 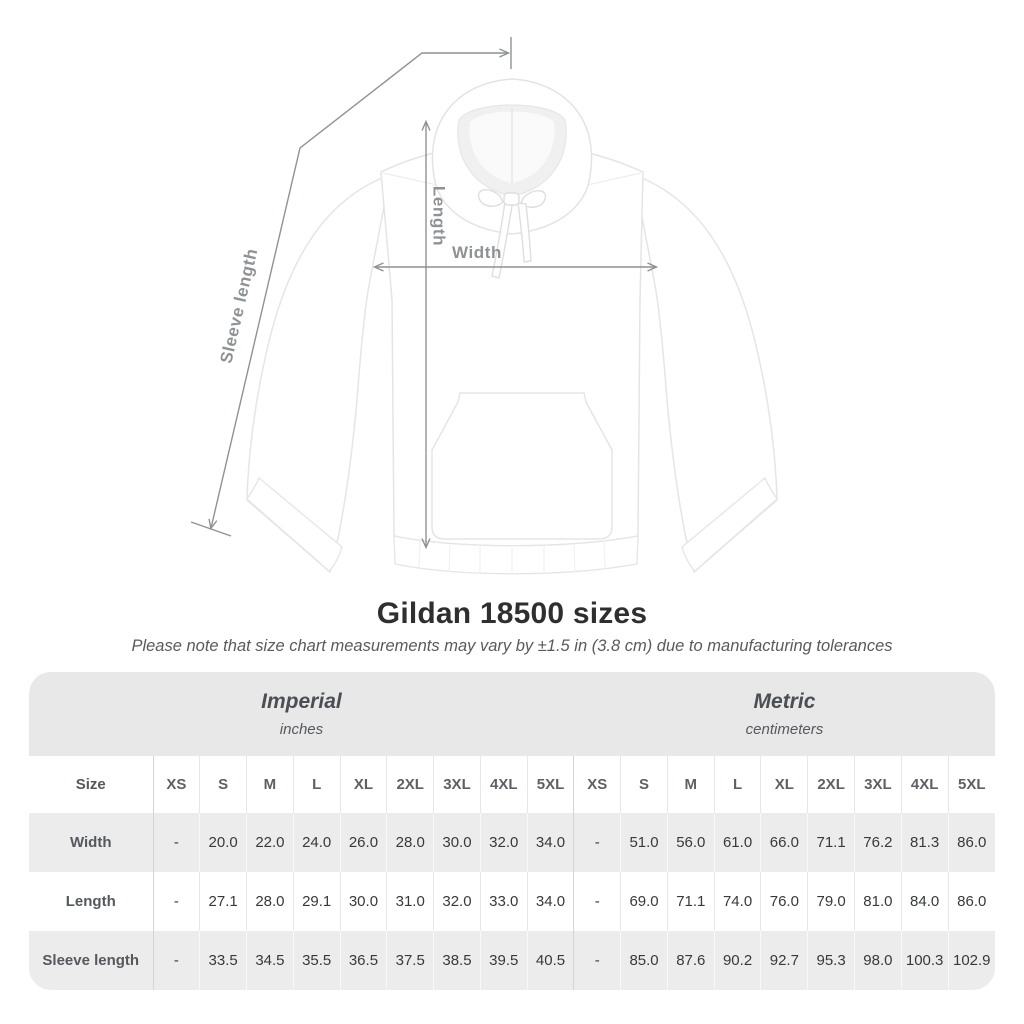 I want to click on imperial-unit-label: inches, so click(x=301, y=729).